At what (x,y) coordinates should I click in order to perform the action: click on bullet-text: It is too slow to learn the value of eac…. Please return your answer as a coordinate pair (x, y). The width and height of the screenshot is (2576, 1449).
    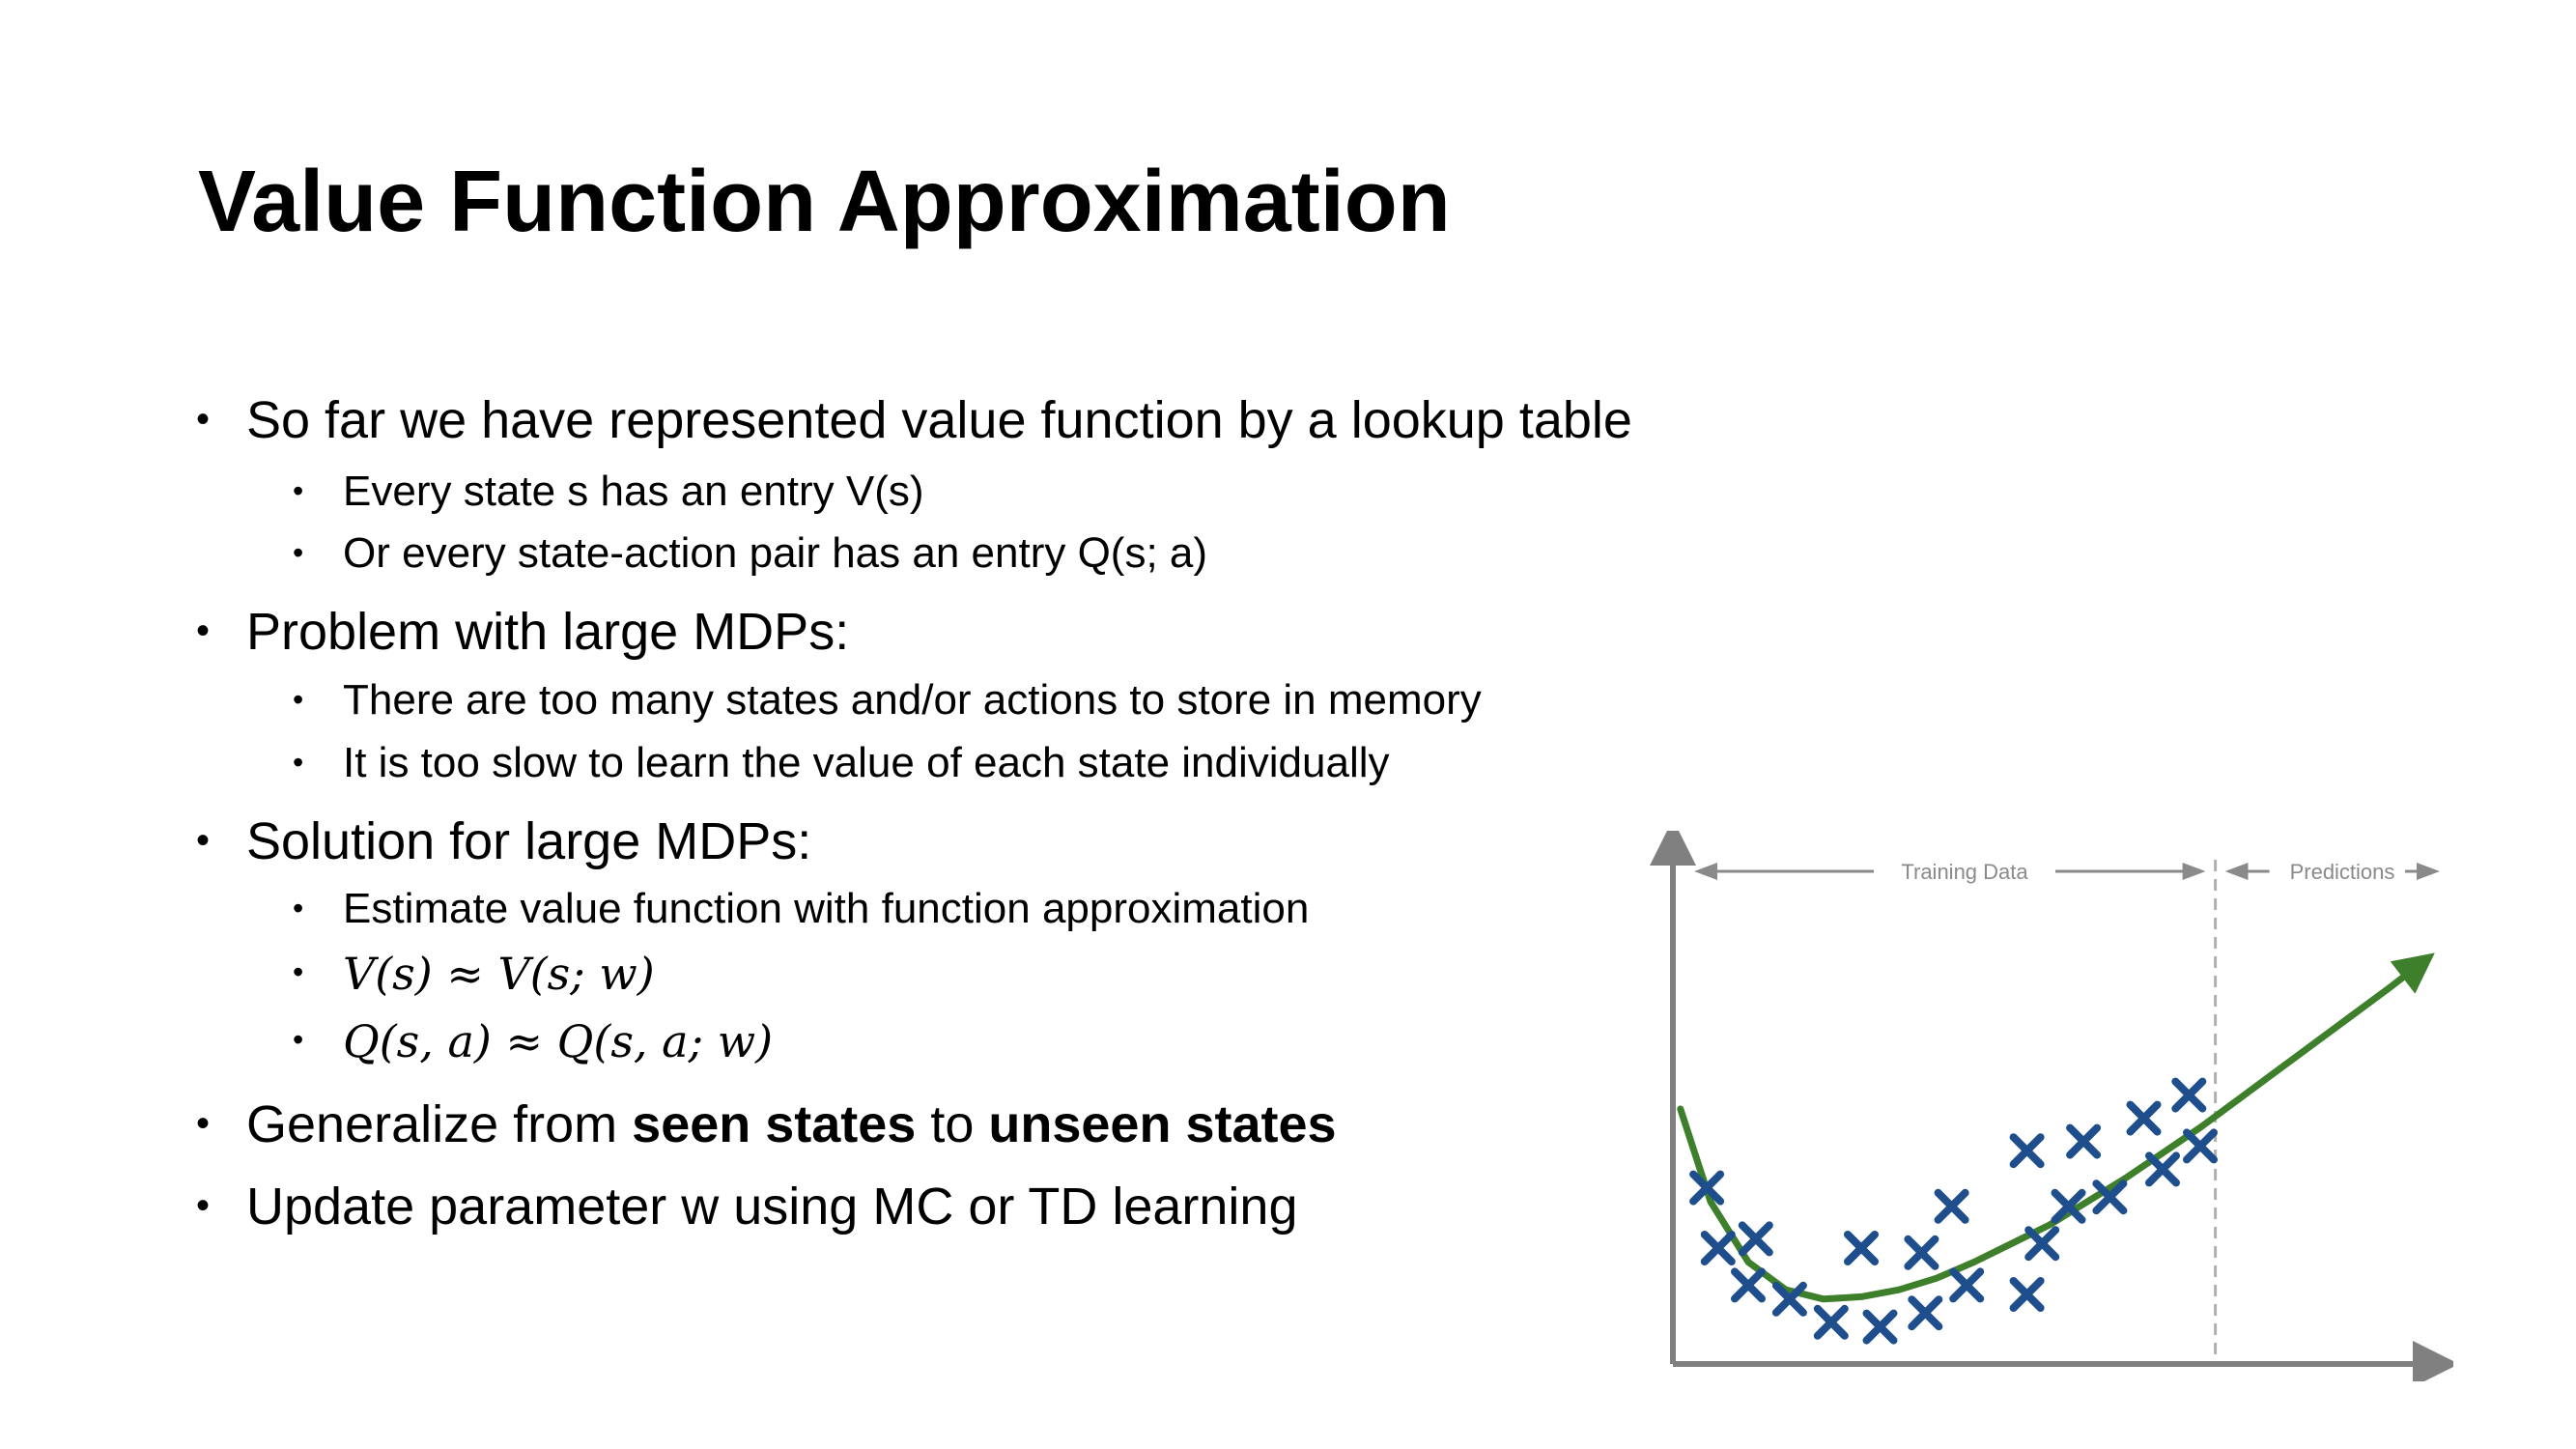
    Looking at the image, I should click on (866, 762).